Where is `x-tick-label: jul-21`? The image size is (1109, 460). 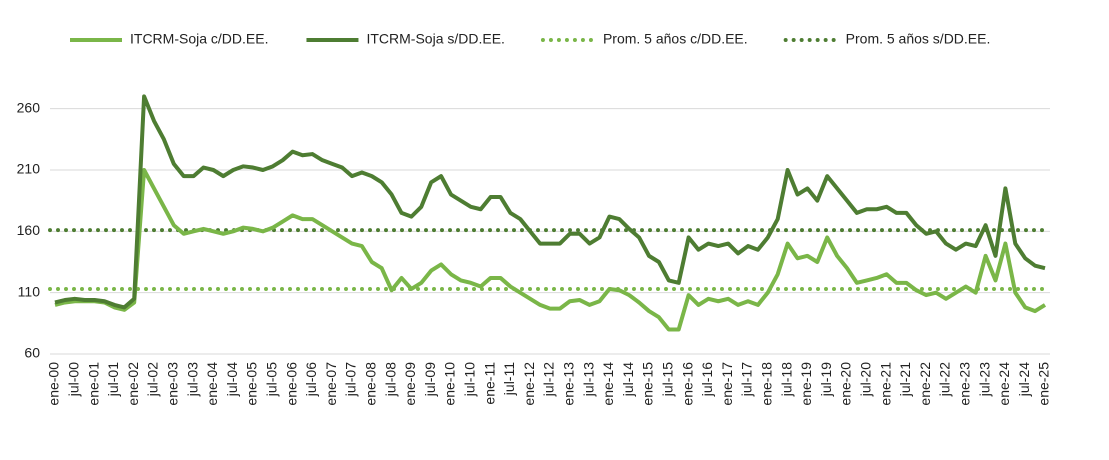 x-tick-label: jul-21 is located at coordinates (905, 379).